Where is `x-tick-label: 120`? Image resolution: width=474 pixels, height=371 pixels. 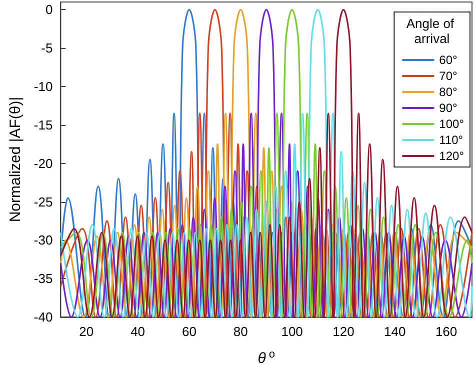 x-tick-label: 120 is located at coordinates (343, 331).